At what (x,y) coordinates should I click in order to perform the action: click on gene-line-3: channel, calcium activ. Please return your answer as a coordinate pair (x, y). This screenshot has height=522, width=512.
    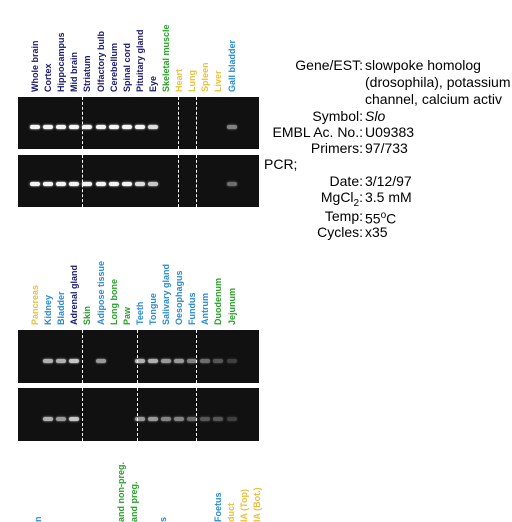
    Looking at the image, I should click on (433, 99).